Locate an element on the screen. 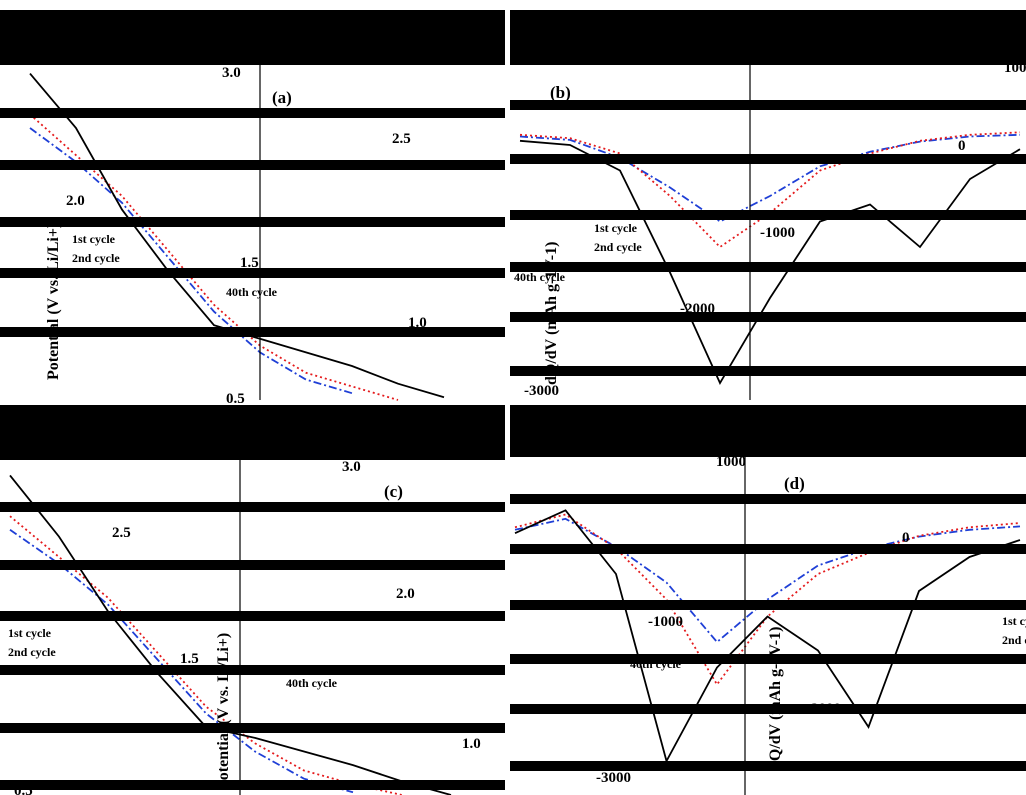 The height and width of the screenshot is (795, 1026). y-tick-a-1: 2.5 is located at coordinates (401, 139).